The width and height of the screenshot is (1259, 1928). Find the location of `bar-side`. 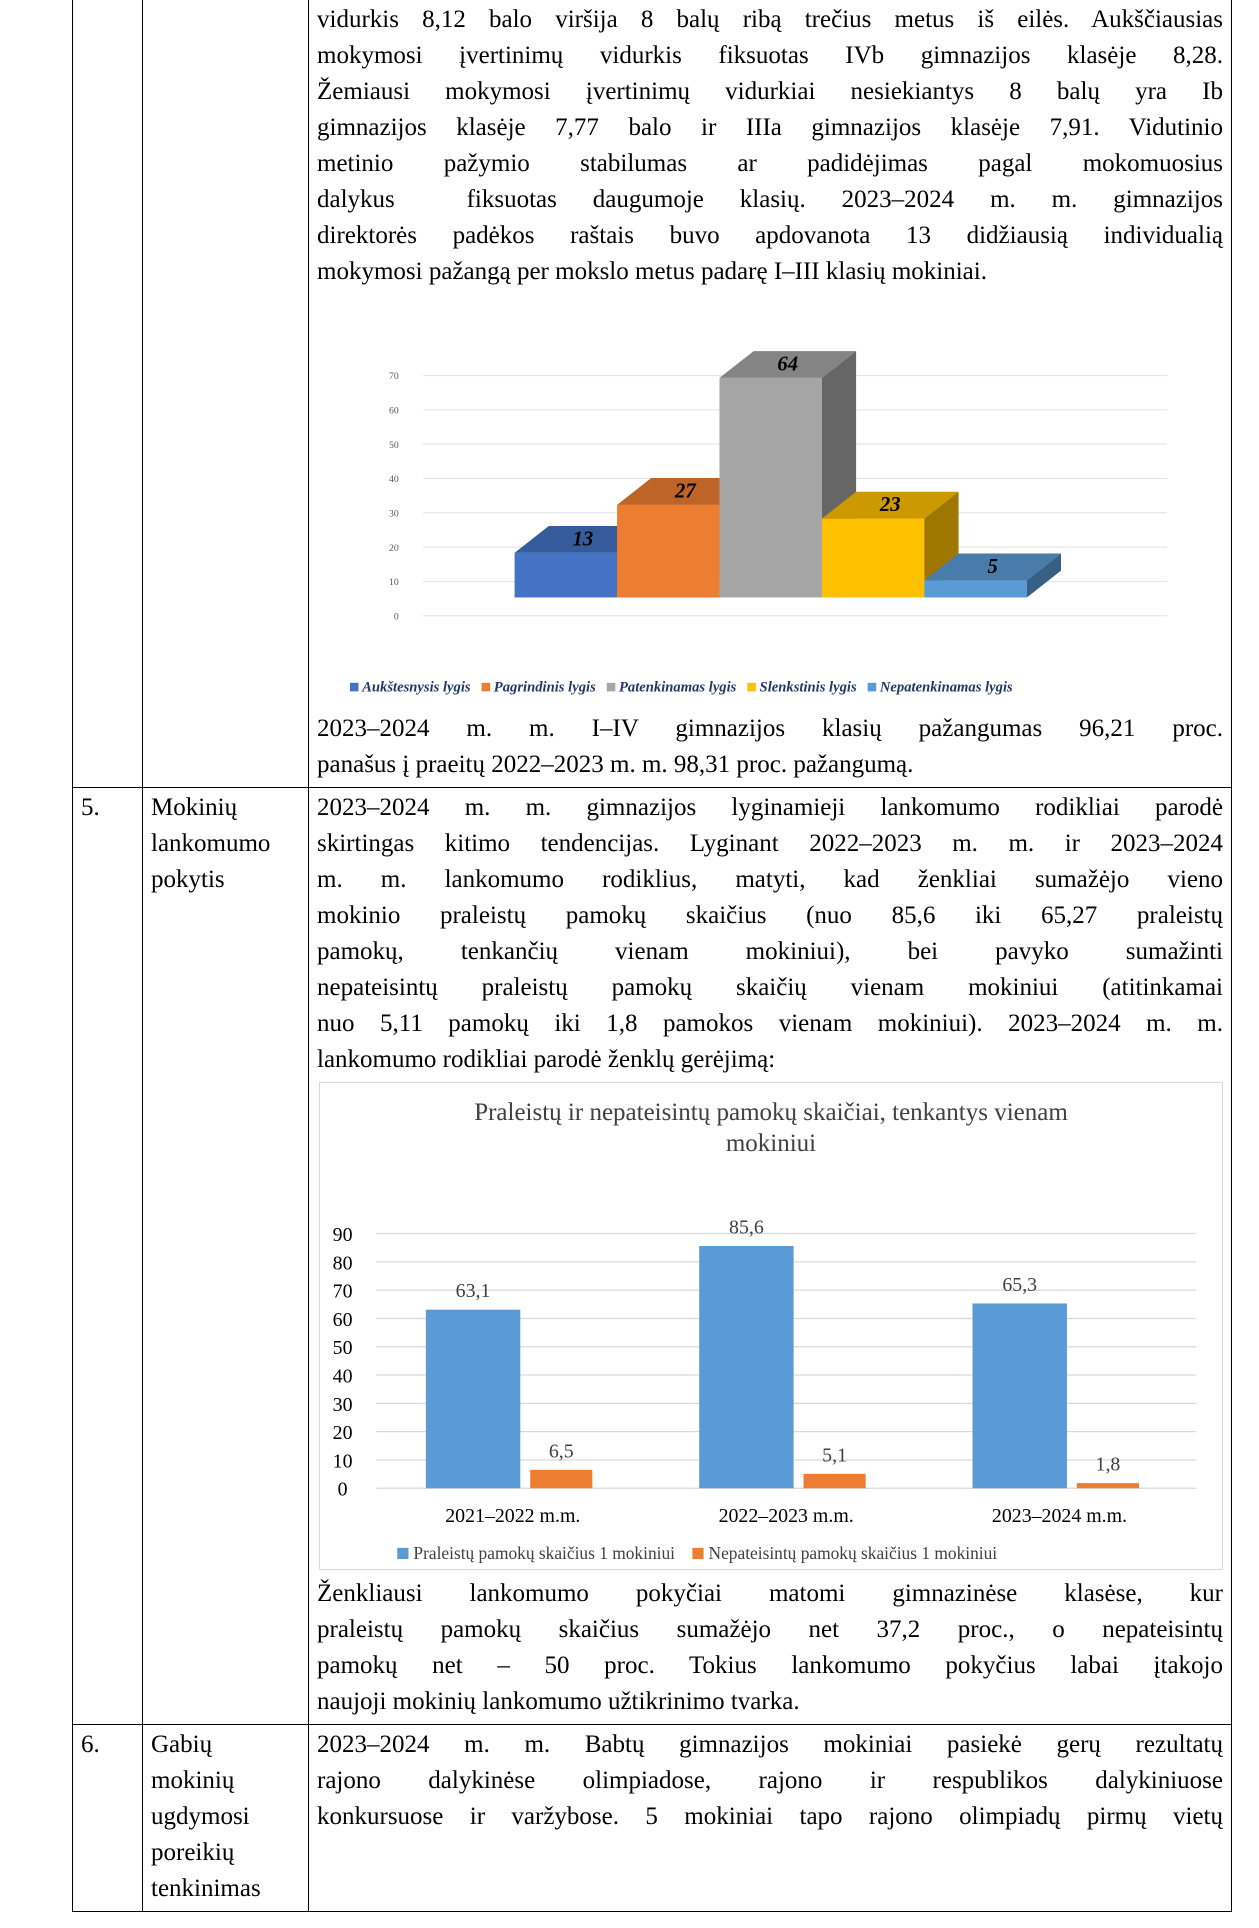

bar-side is located at coordinates (1044, 575).